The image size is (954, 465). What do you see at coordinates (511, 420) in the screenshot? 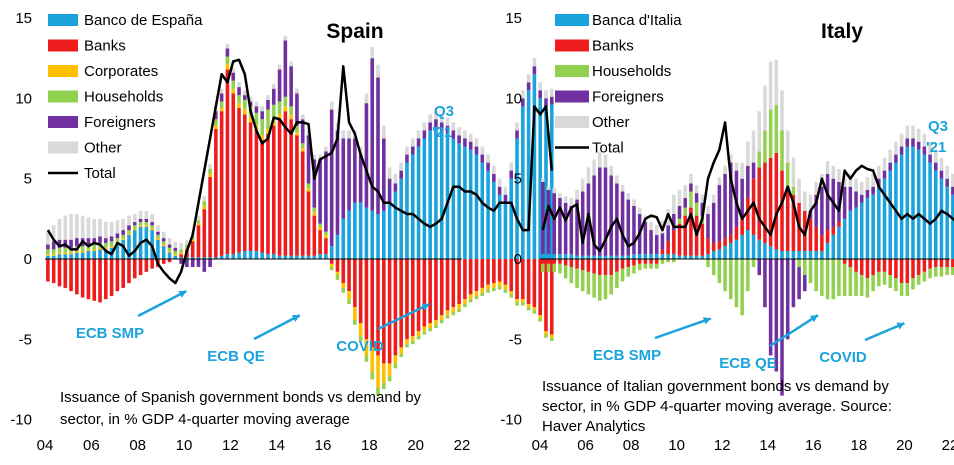
I see `y-tick-label: -10` at bounding box center [511, 420].